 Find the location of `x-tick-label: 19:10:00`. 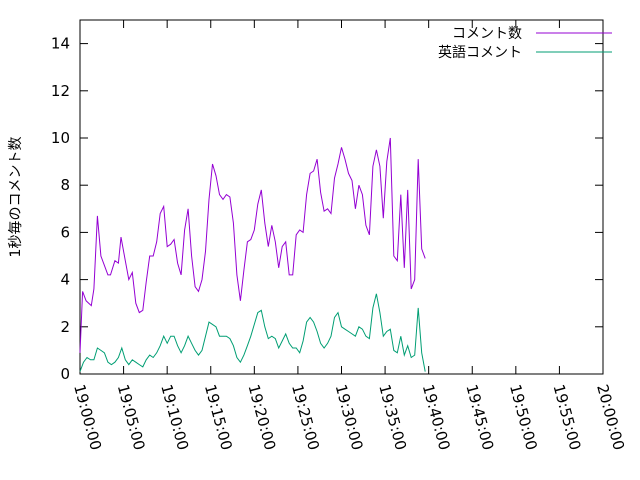

x-tick-label: 19:10:00 is located at coordinates (174, 417).